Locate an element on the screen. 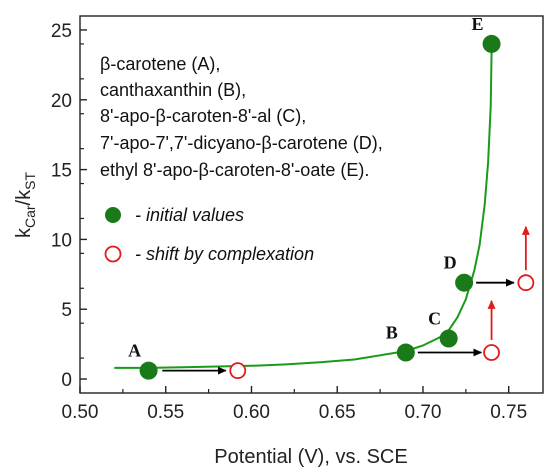  x-tick-label: 0.75 is located at coordinates (508, 412).